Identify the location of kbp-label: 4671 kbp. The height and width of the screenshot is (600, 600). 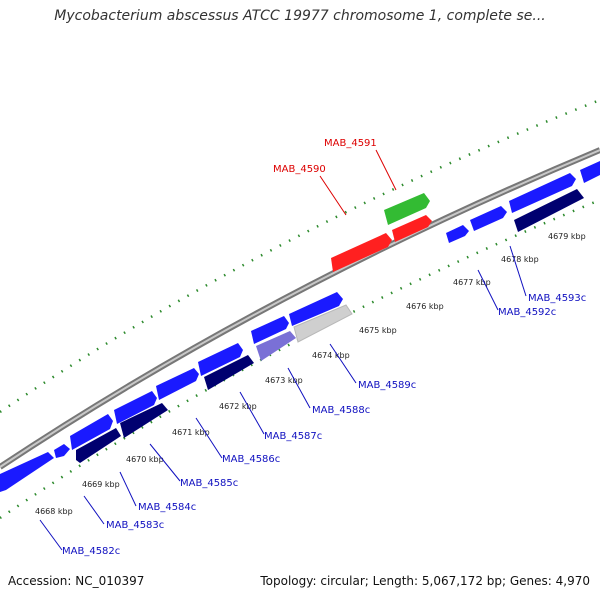
(191, 432).